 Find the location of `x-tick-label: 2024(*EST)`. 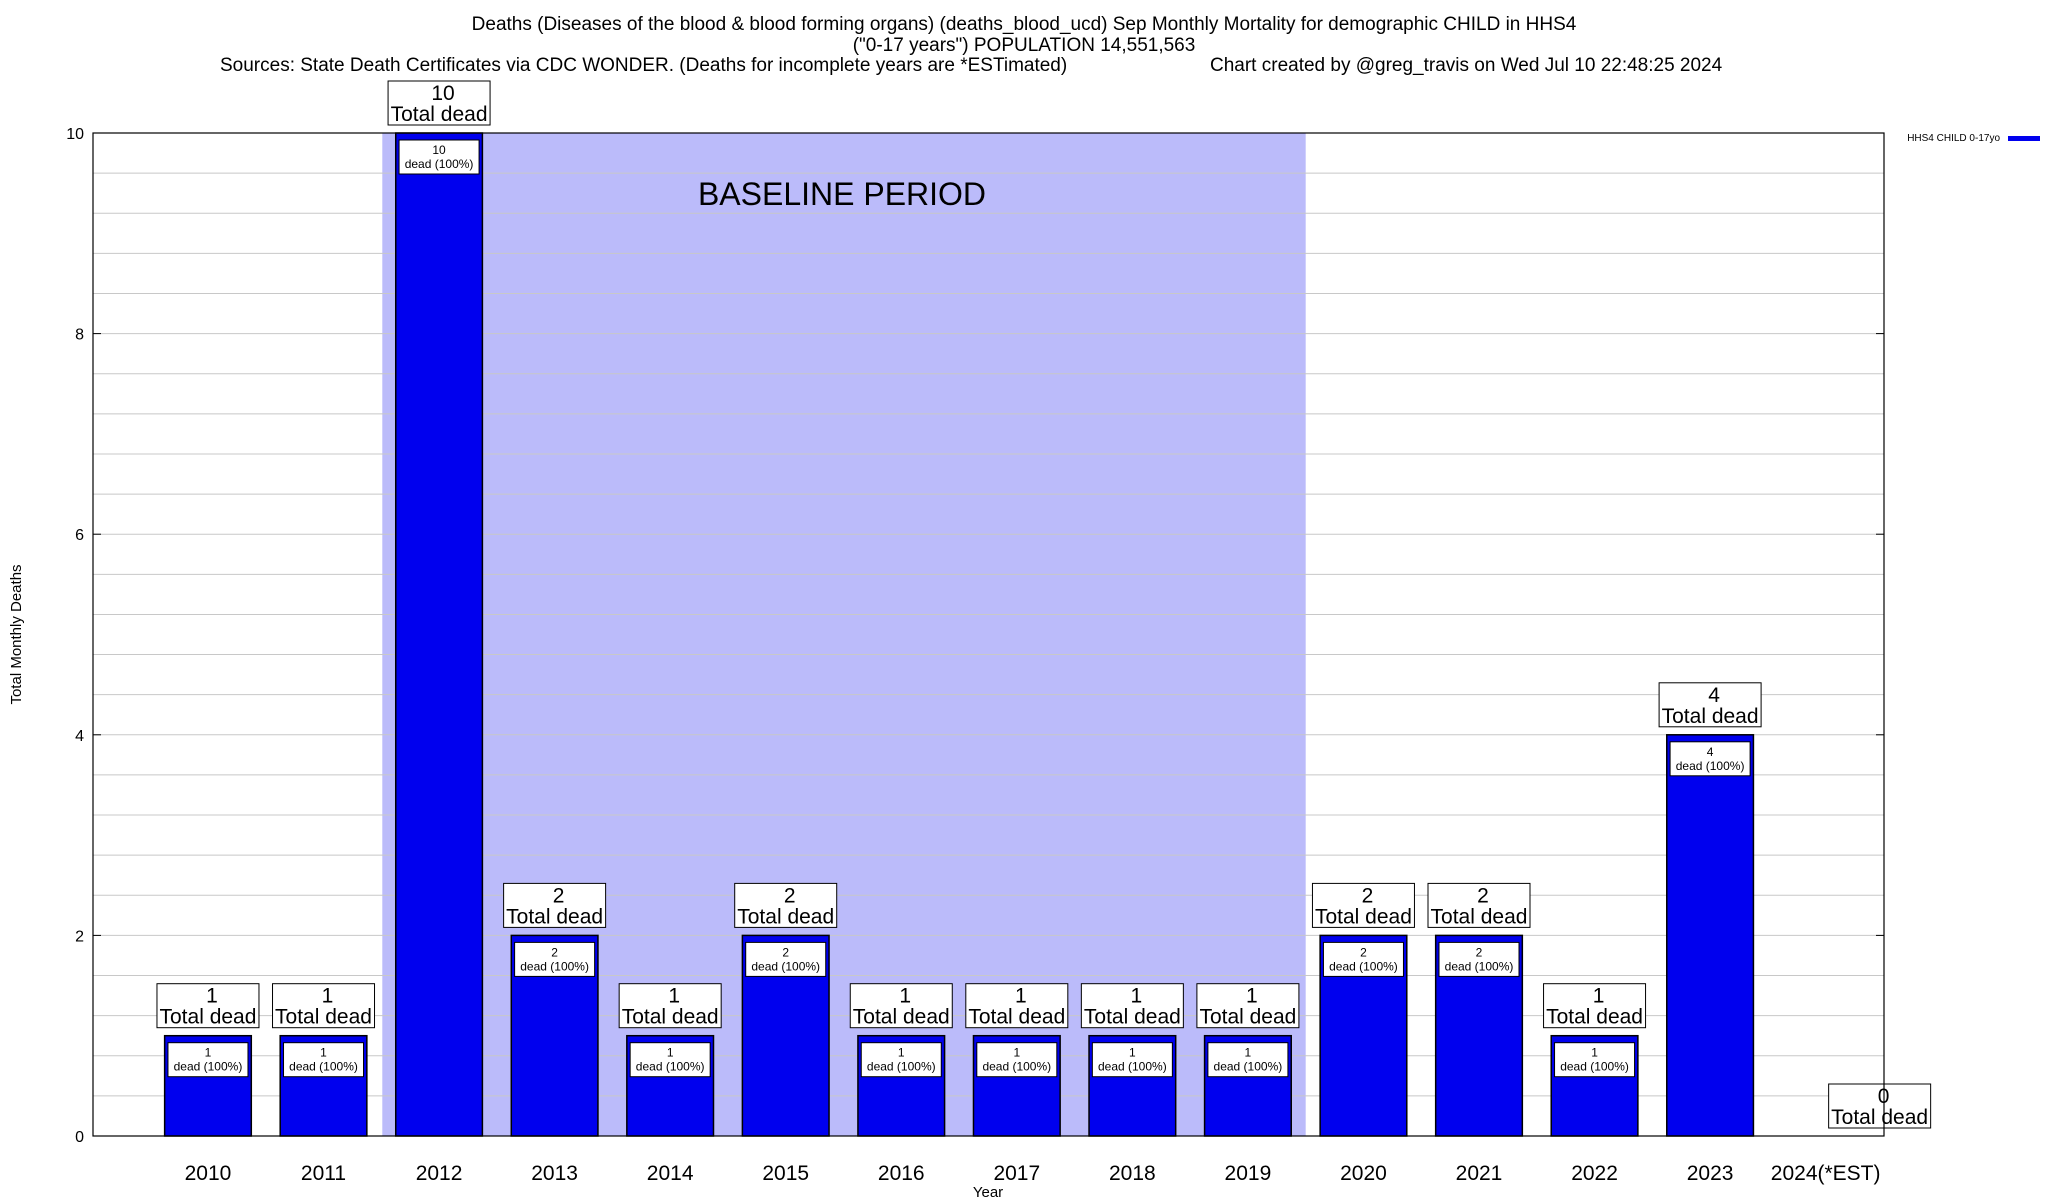

x-tick-label: 2024(*EST) is located at coordinates (1826, 1173).